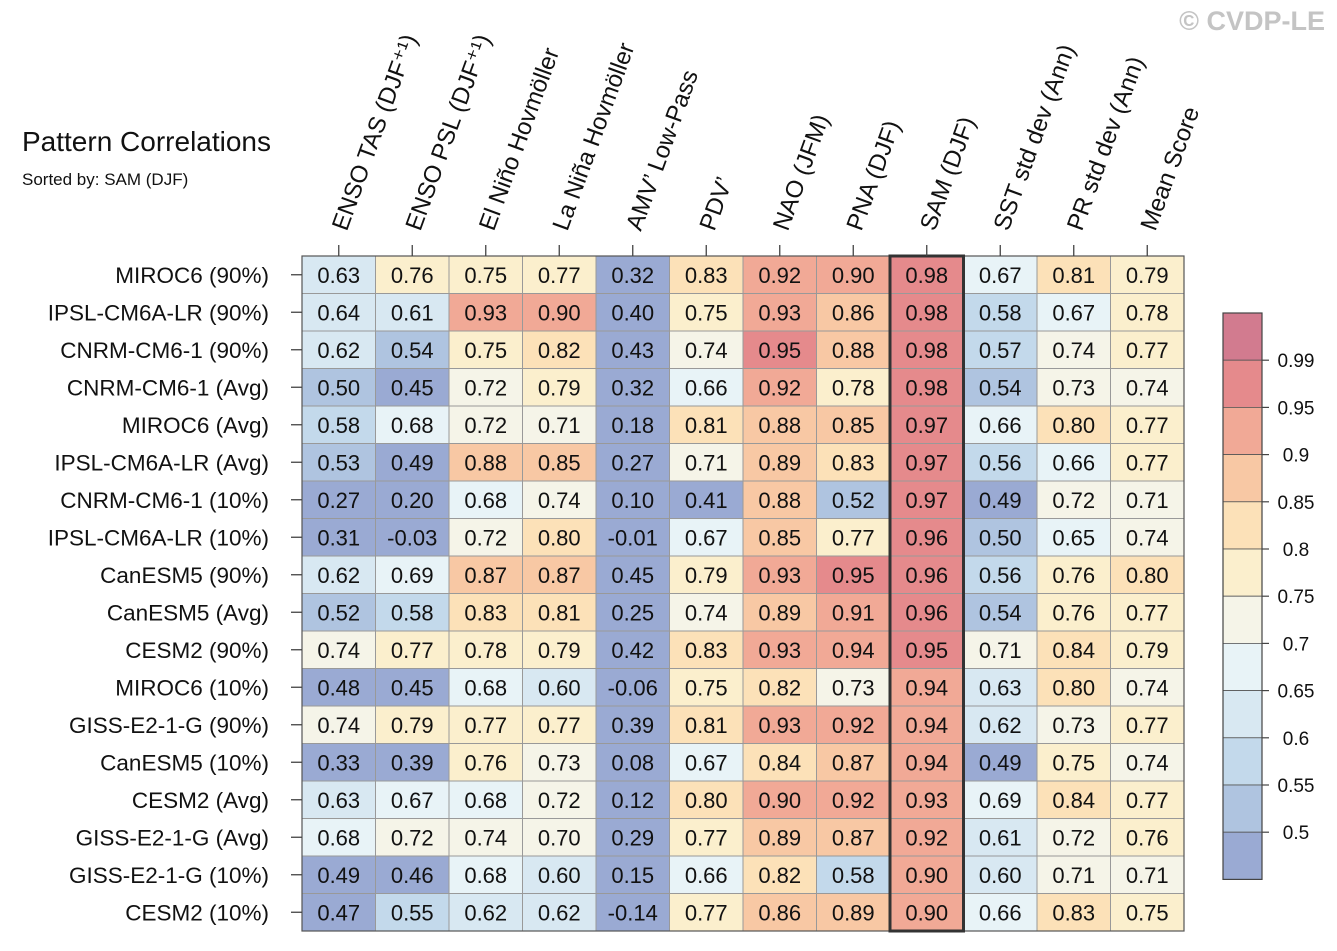  Describe the element at coordinates (338, 350) in the screenshot. I see `cell-value-label: 0.62` at that location.